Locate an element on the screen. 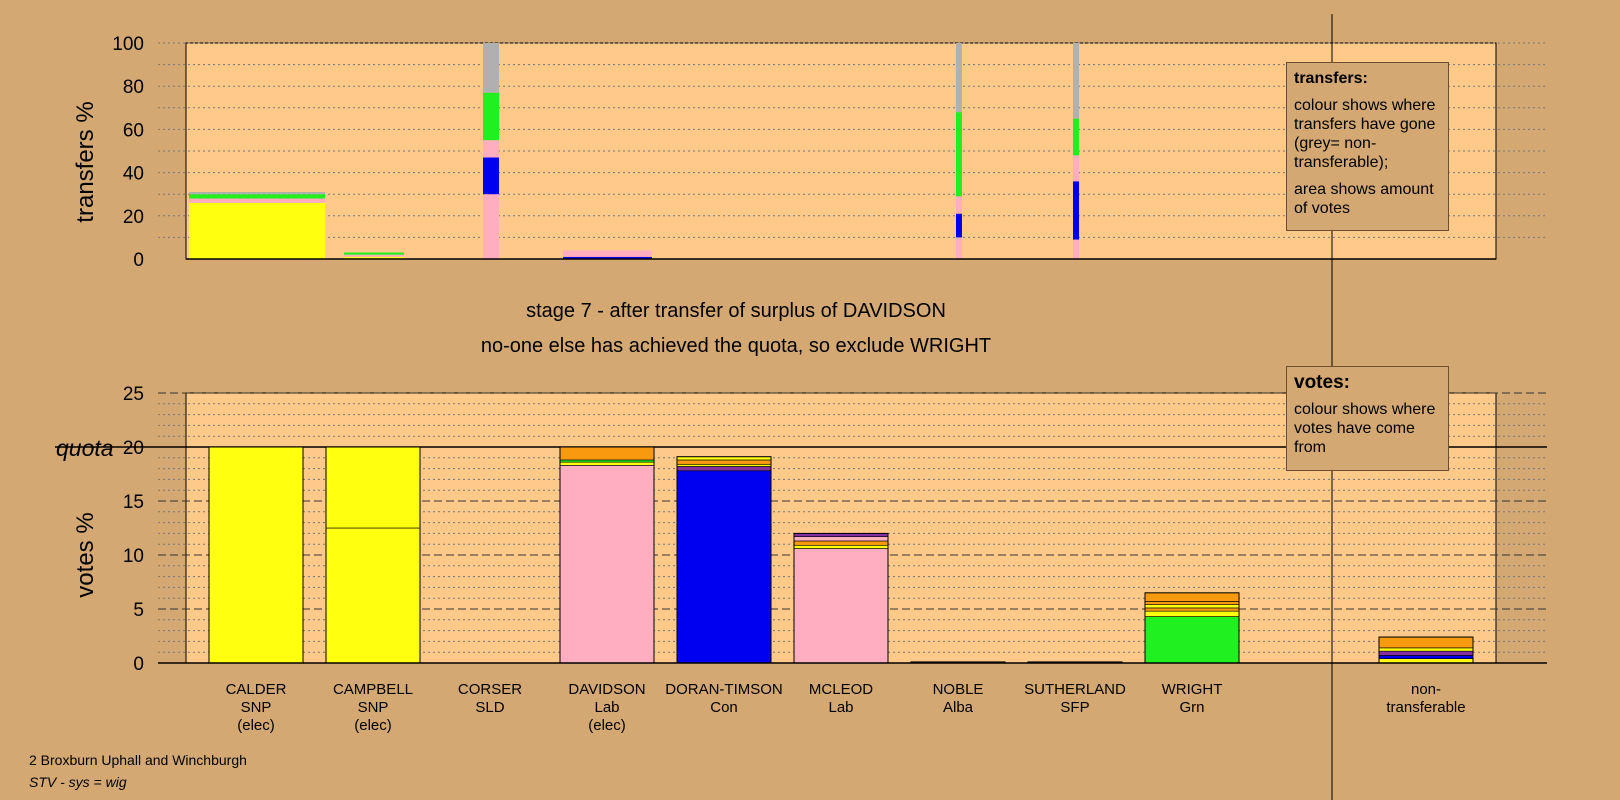  votes-tick-label: 10 is located at coordinates (133, 556).